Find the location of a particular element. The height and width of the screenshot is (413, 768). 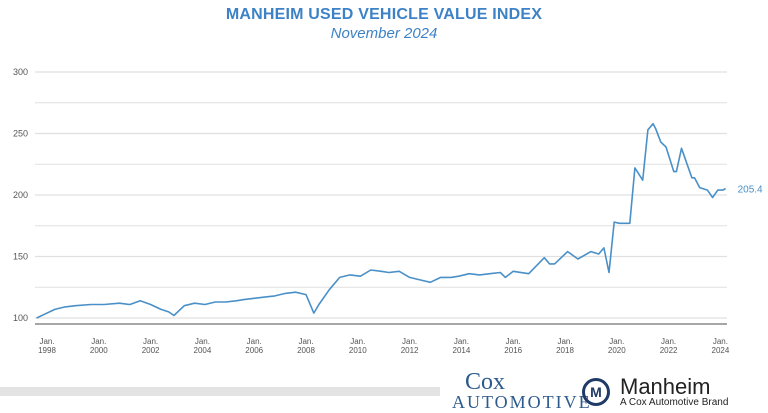

x-tick-label-year: 2000 is located at coordinates (99, 350).